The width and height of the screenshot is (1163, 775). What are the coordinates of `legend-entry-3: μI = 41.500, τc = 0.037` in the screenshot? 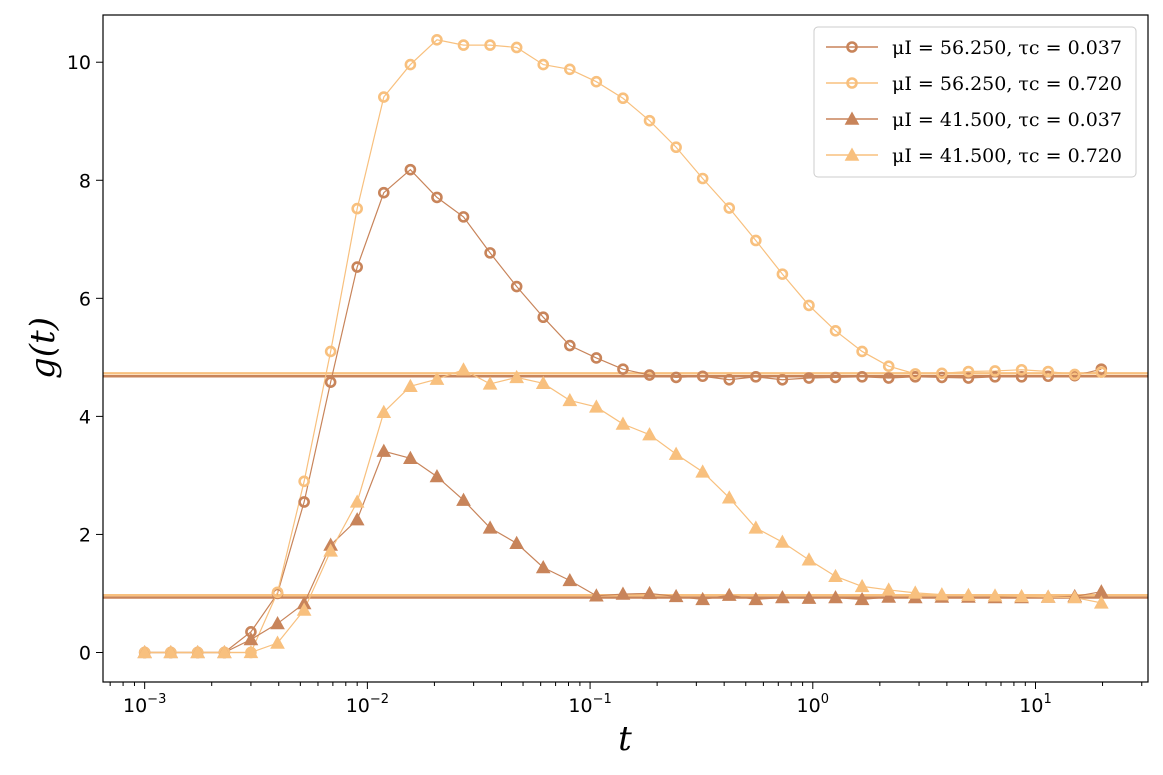 It's located at (974, 120).